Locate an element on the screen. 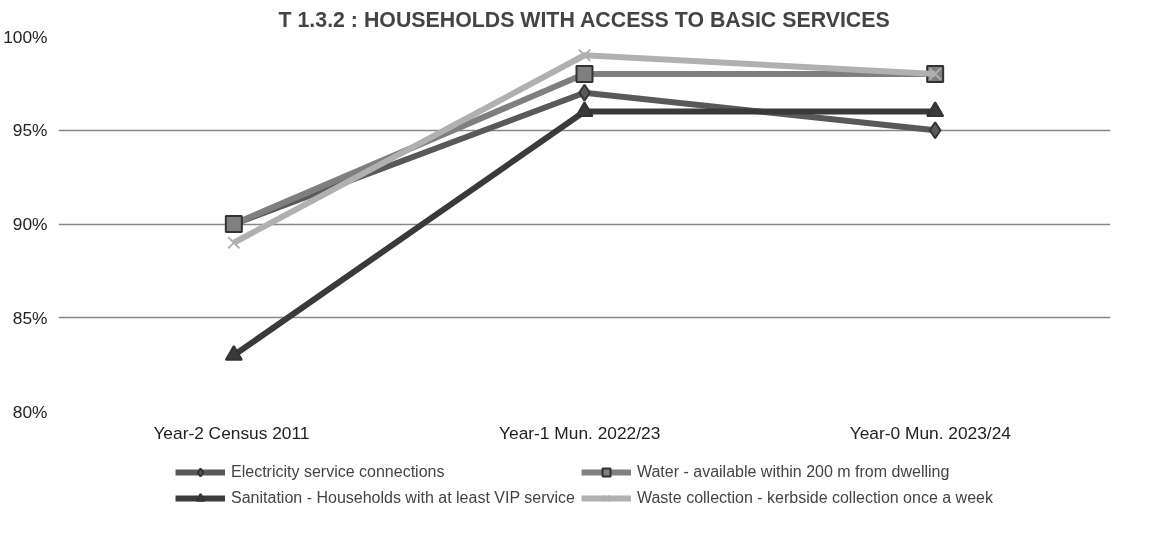  legend-label: Waste collection - kerbside collection once a week is located at coordinates (814, 498).